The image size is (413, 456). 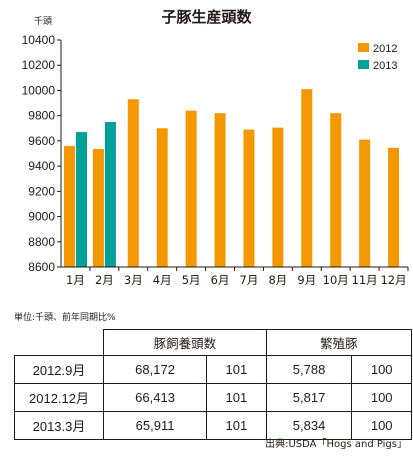 What do you see at coordinates (155, 369) in the screenshot?
I see `hog-inventory-value: 68,172` at bounding box center [155, 369].